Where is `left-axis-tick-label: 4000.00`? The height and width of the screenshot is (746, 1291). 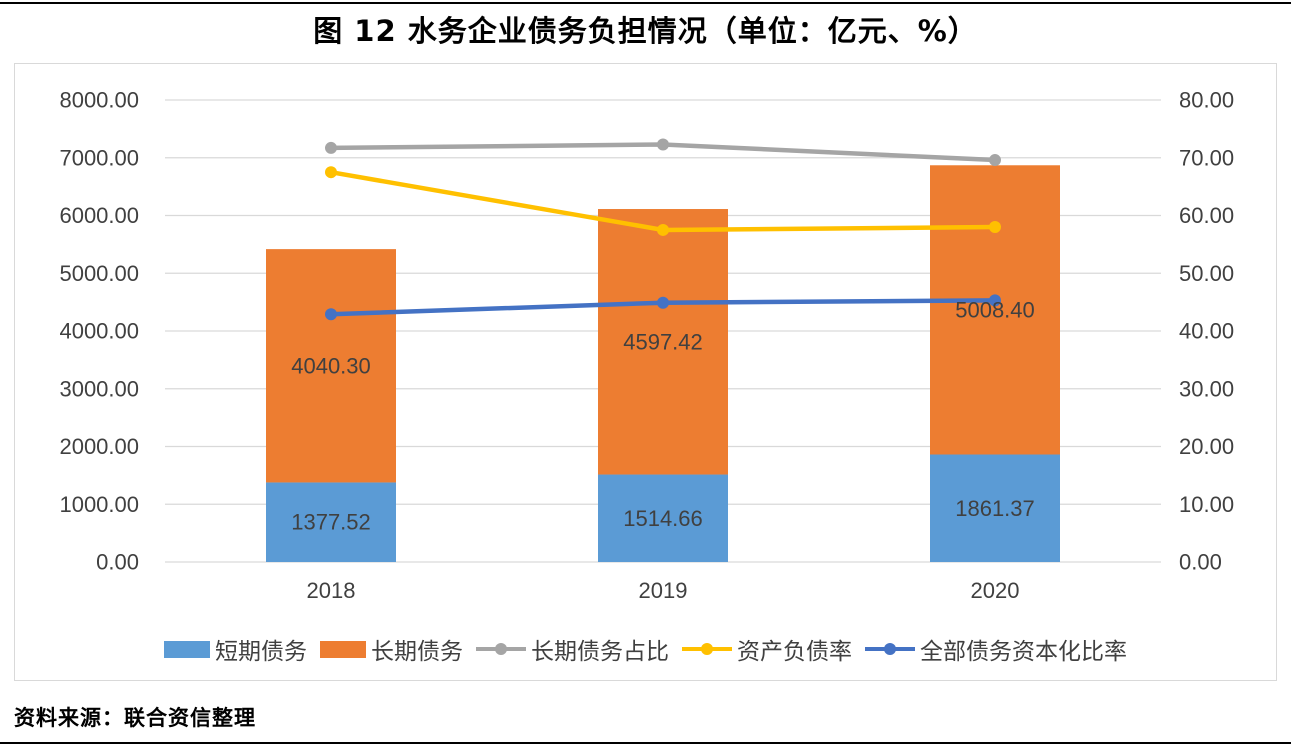
left-axis-tick-label: 4000.00 is located at coordinates (99, 331).